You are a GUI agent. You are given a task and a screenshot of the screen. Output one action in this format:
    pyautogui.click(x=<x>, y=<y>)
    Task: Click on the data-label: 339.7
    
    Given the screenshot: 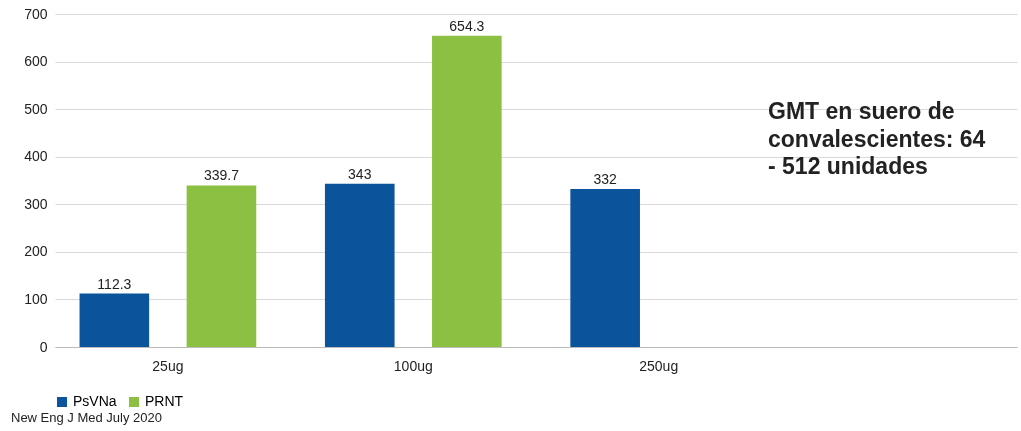 What is the action you would take?
    pyautogui.click(x=221, y=175)
    